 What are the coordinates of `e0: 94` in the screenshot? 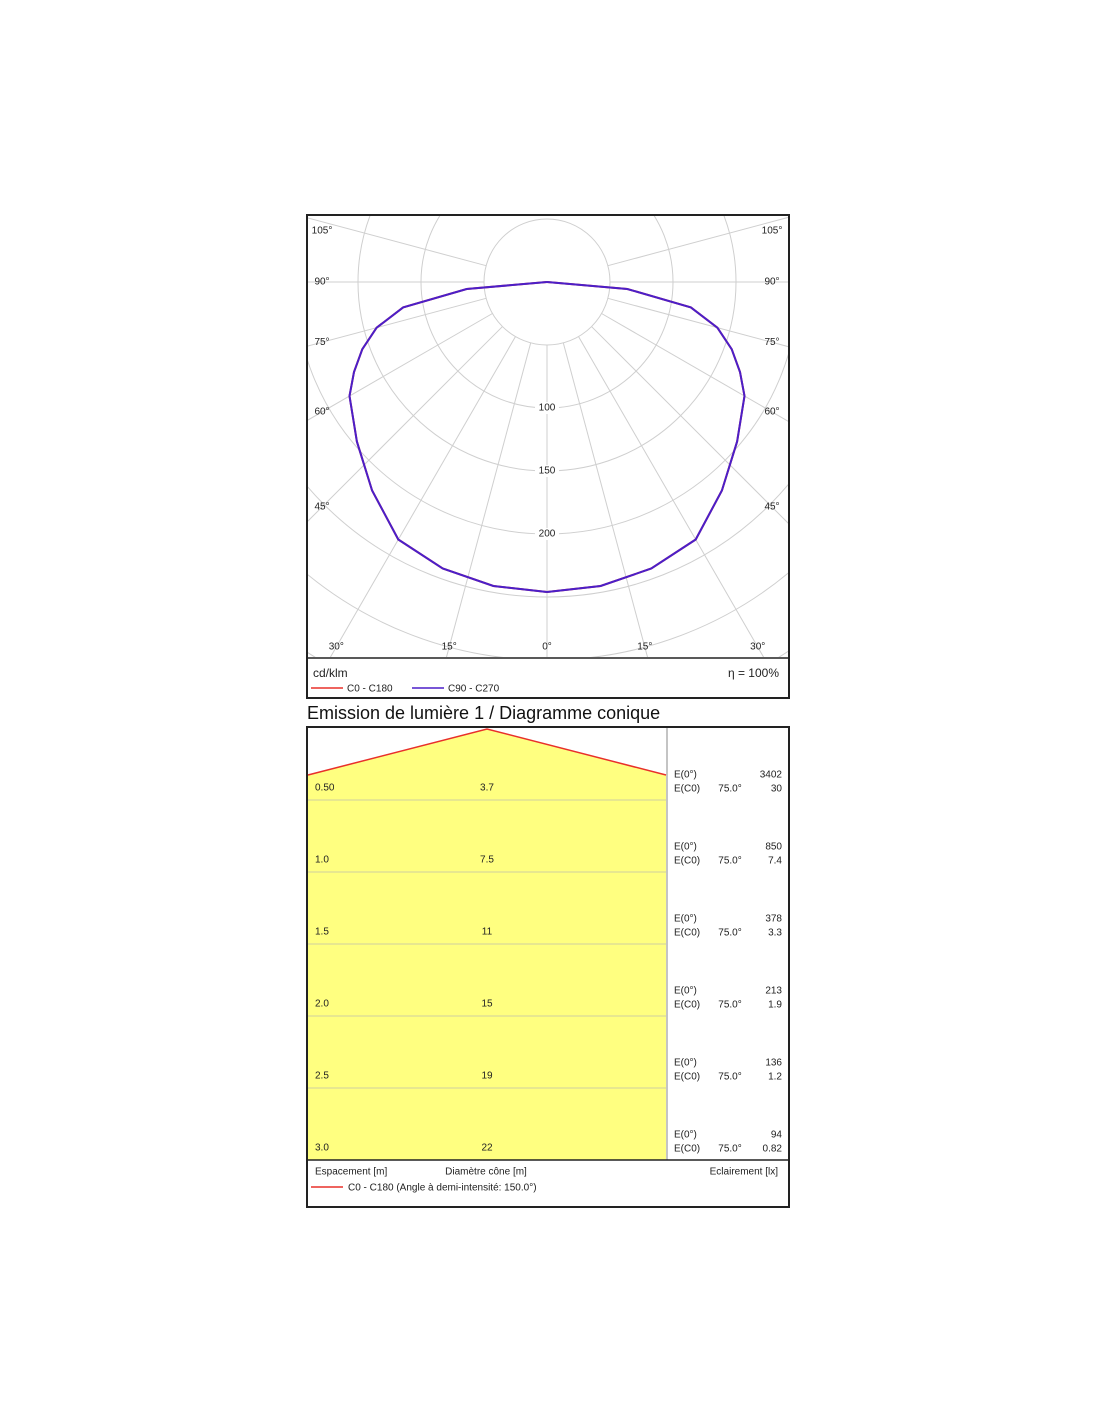 It's located at (777, 1135).